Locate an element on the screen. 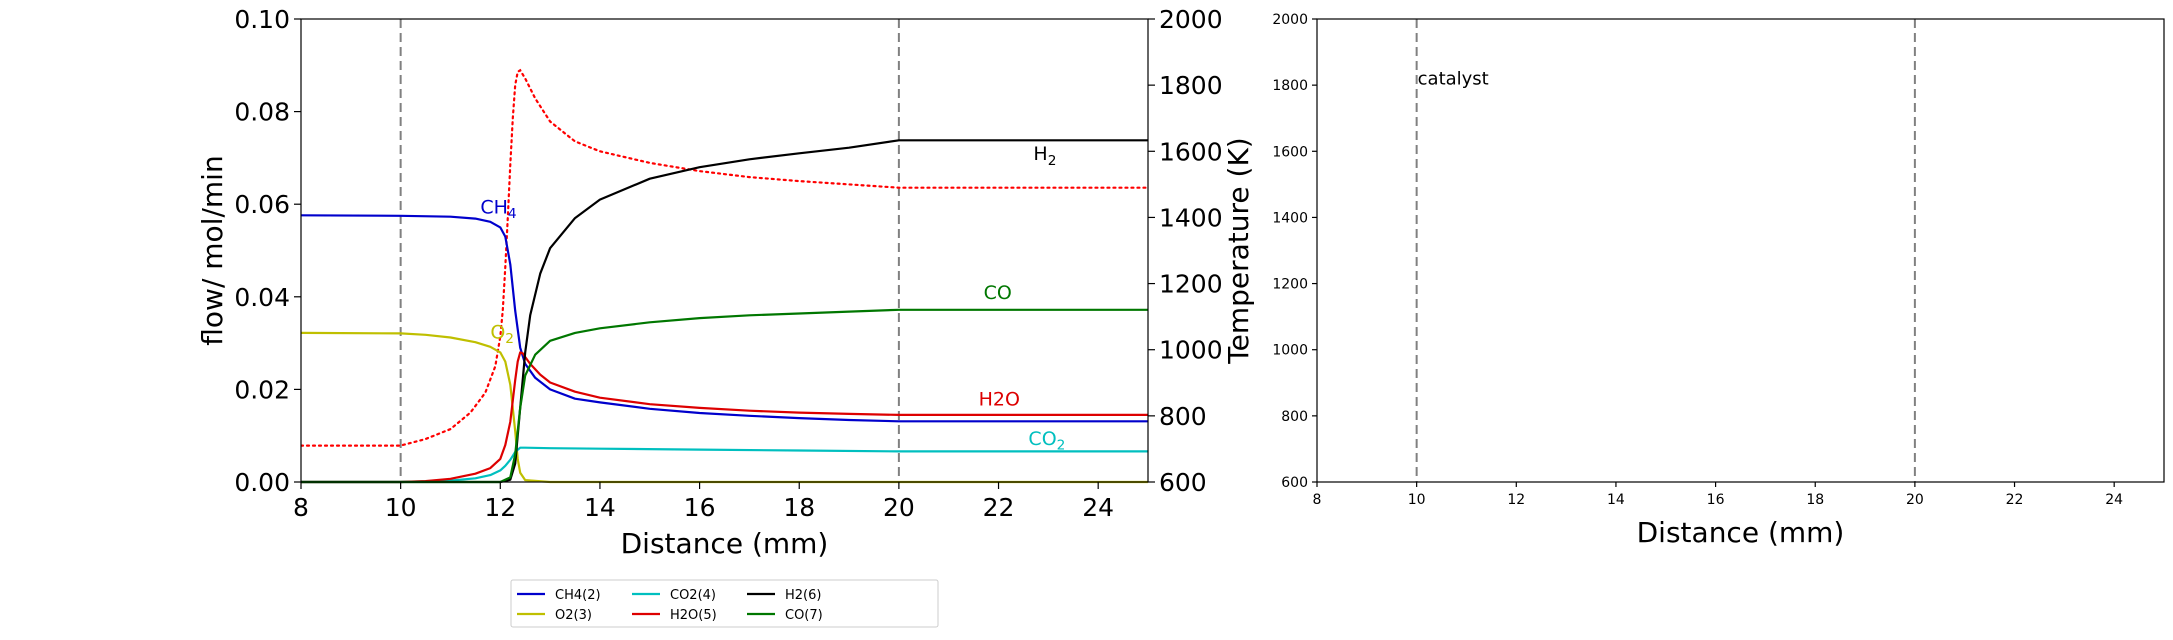 This screenshot has width=2173, height=640. series-label-CO(7): CO is located at coordinates (998, 293).